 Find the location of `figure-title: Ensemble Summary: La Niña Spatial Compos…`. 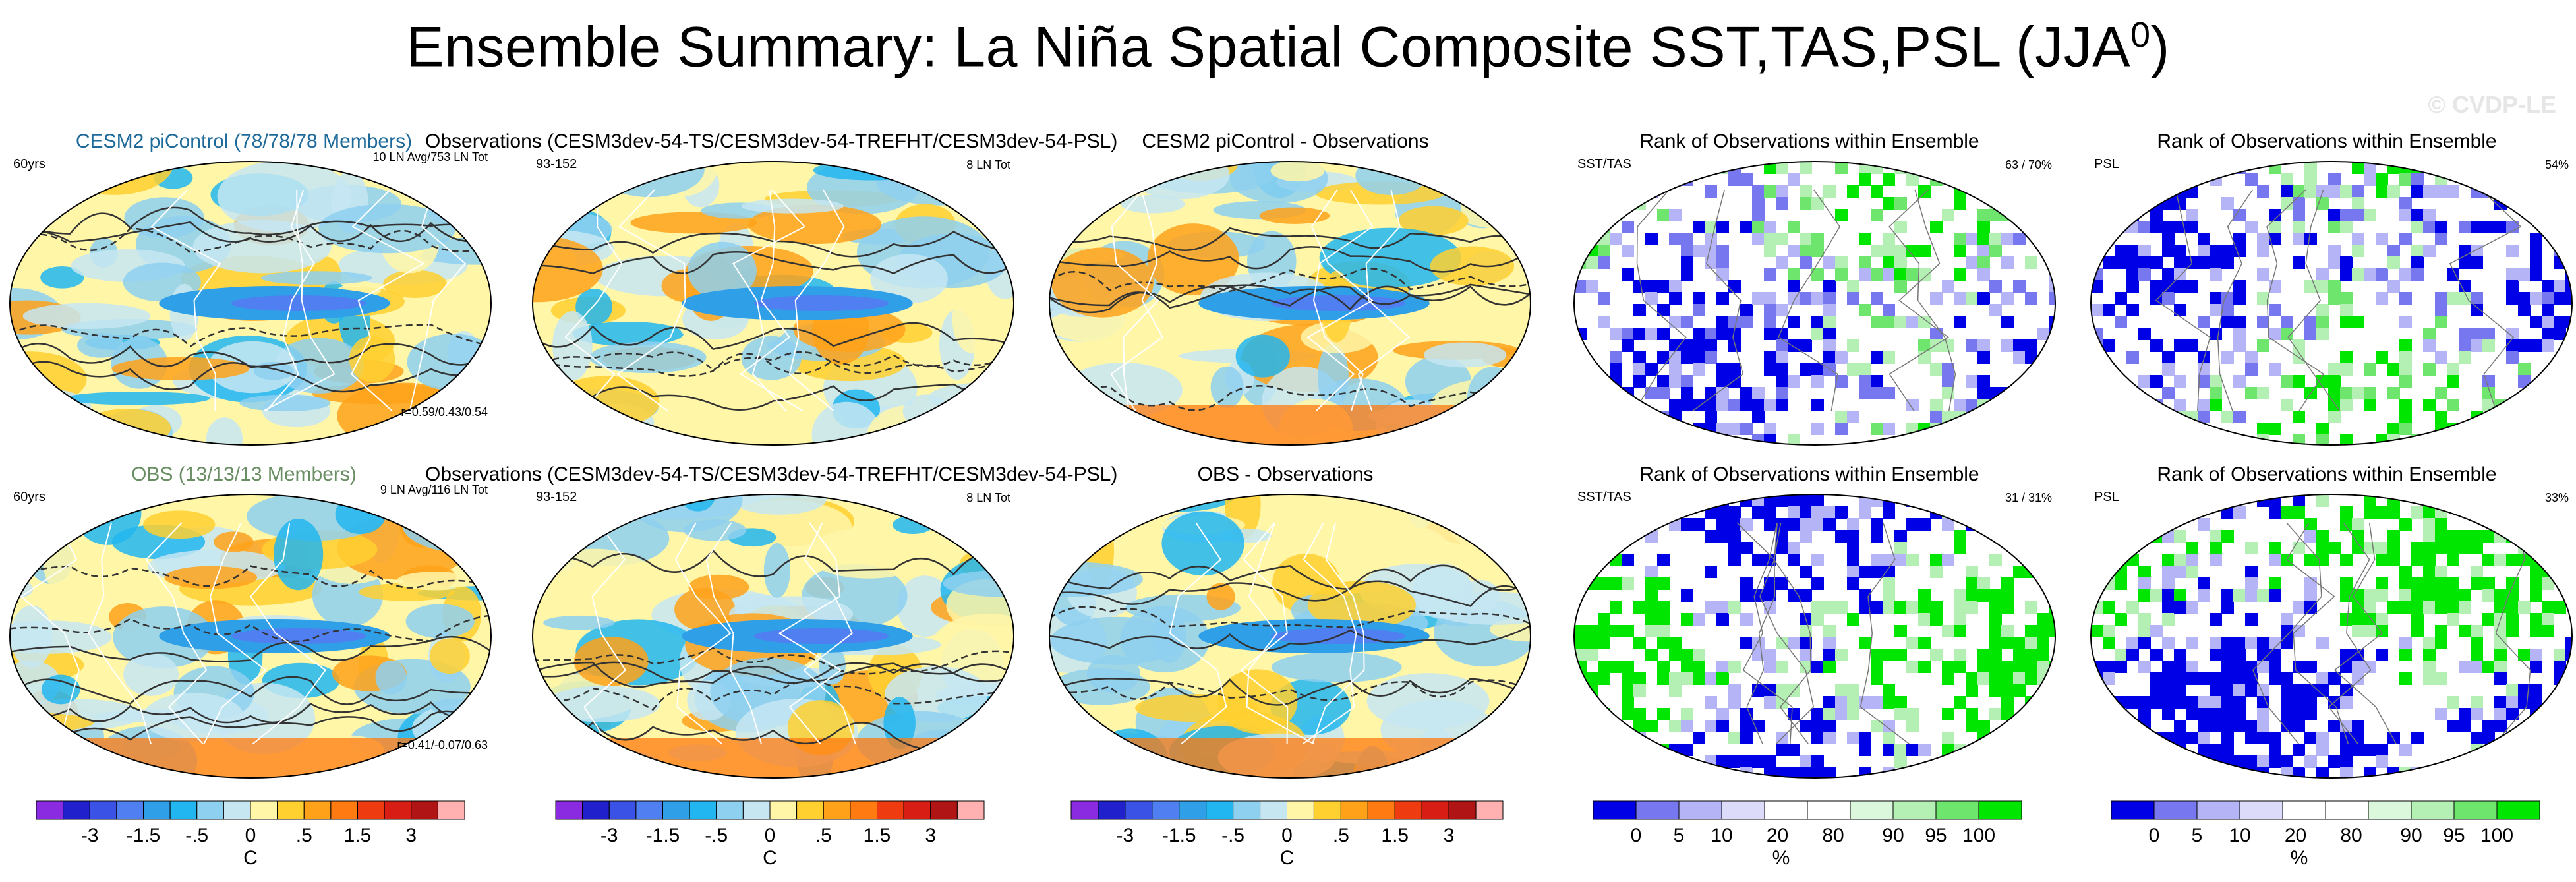

figure-title: Ensemble Summary: La Niña Spatial Compos… is located at coordinates (1288, 47).